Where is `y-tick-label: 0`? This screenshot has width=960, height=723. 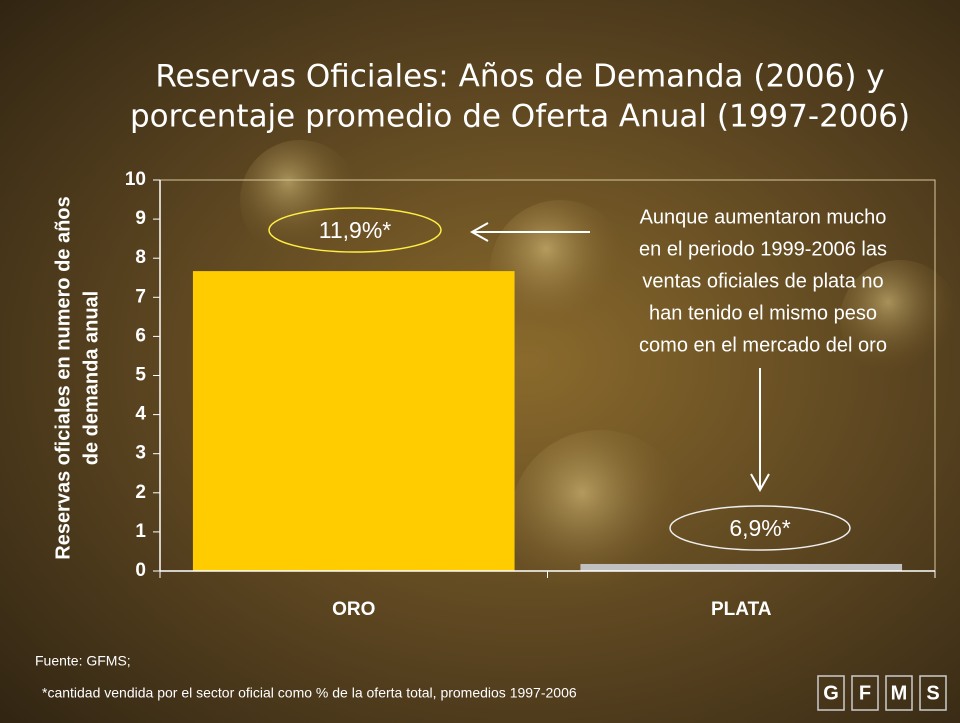 y-tick-label: 0 is located at coordinates (140, 570).